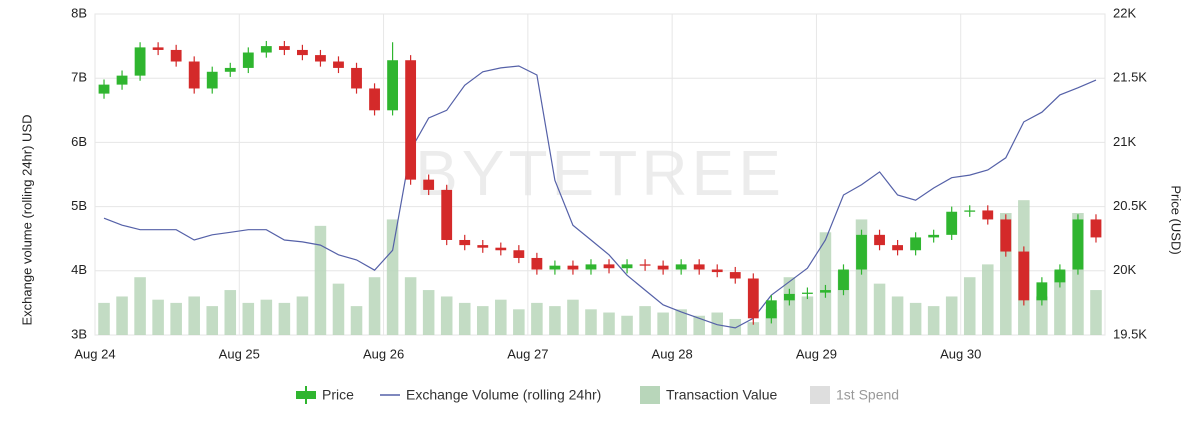 This screenshot has height=428, width=1200. What do you see at coordinates (383, 353) in the screenshot?
I see `x-tick-label: Aug 26` at bounding box center [383, 353].